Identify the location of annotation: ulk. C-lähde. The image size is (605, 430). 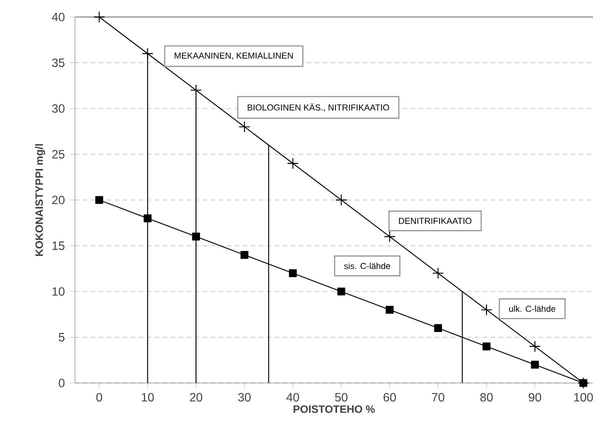
(532, 309).